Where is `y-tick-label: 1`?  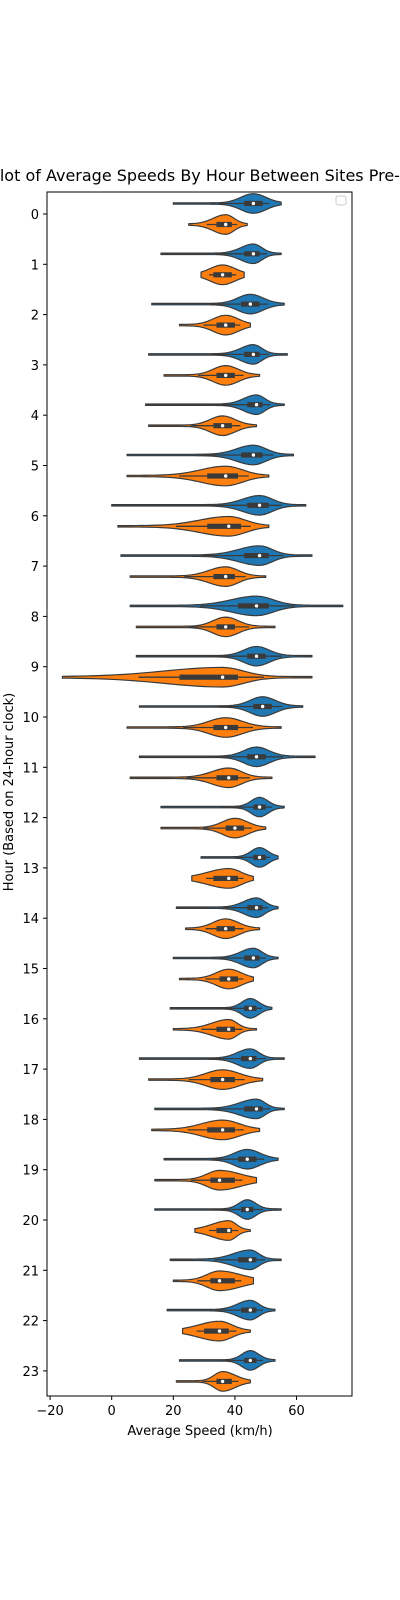 y-tick-label: 1 is located at coordinates (35, 265).